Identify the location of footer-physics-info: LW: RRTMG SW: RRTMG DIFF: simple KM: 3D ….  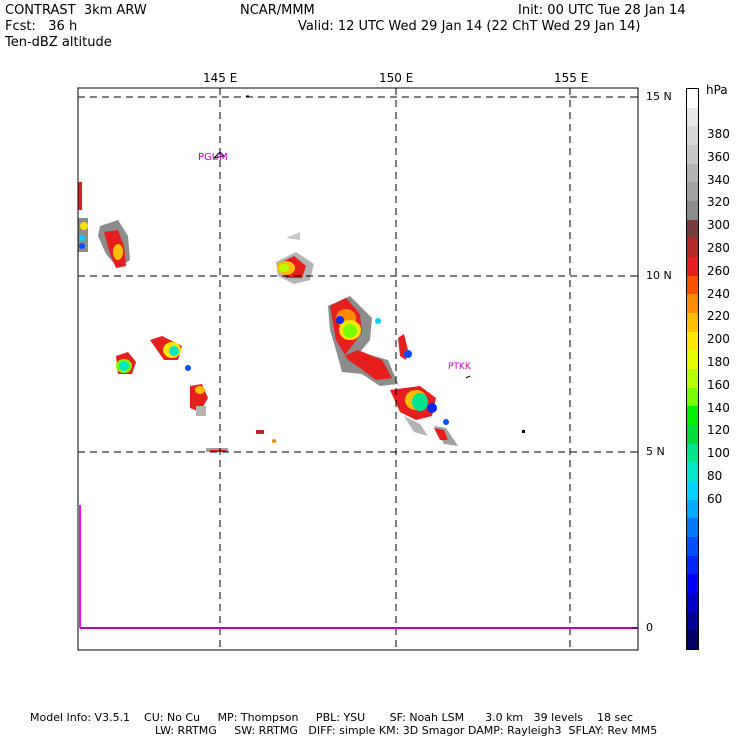
(406, 730).